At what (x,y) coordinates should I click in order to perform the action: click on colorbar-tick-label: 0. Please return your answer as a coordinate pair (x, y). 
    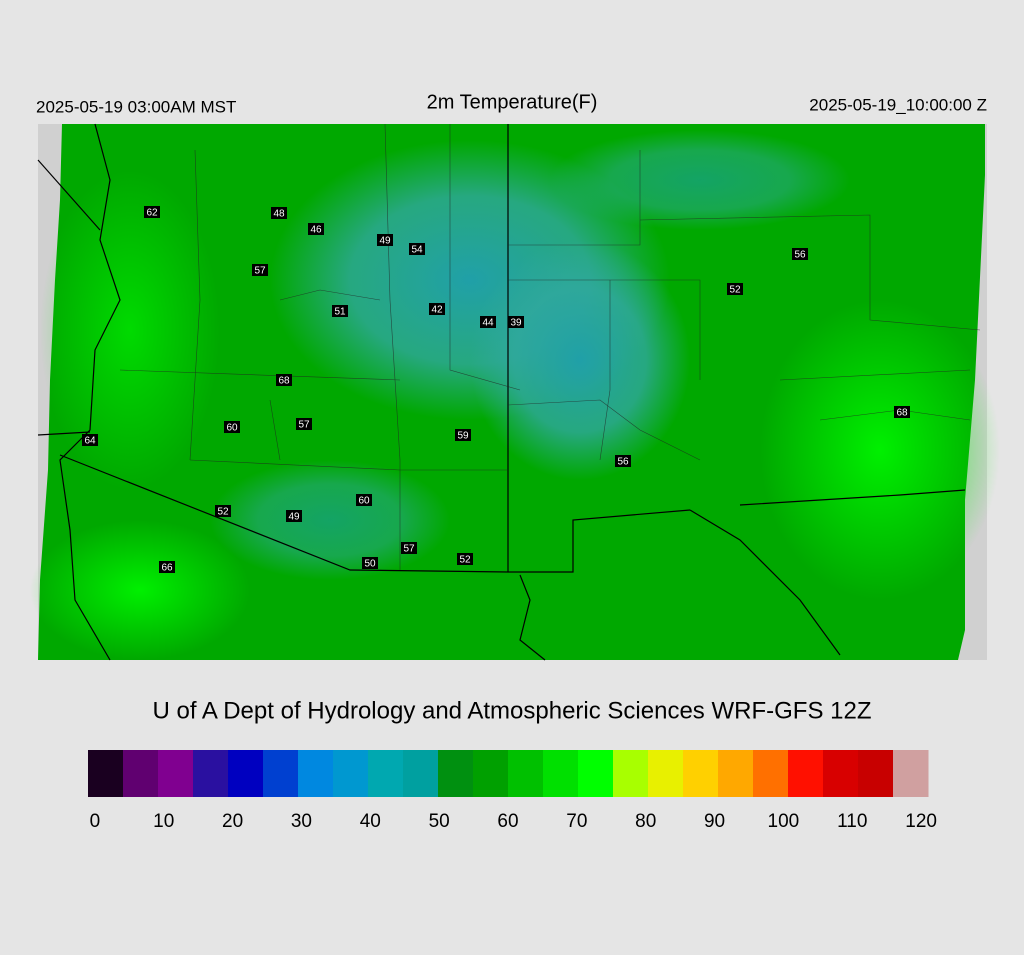
    Looking at the image, I should click on (95, 821).